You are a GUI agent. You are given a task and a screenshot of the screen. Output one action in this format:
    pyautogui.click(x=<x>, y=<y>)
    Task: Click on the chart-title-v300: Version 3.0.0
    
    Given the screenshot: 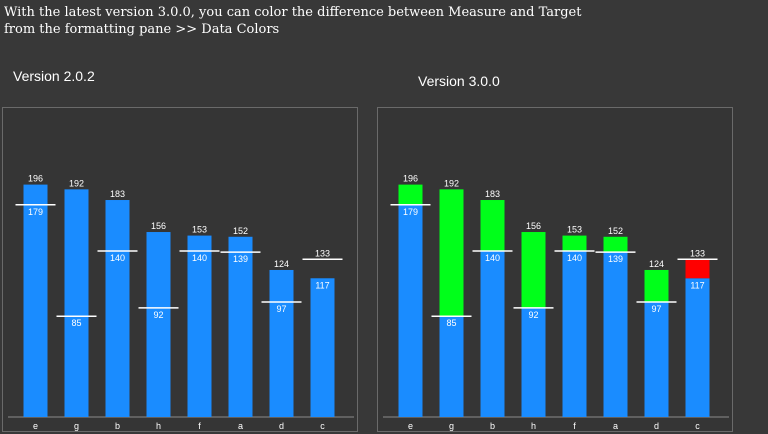 What is the action you would take?
    pyautogui.click(x=459, y=81)
    